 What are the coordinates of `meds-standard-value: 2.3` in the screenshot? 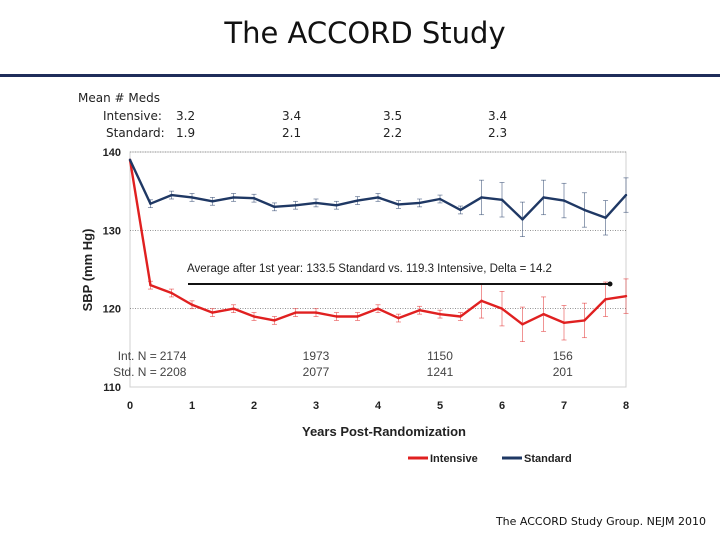 It's located at (498, 133).